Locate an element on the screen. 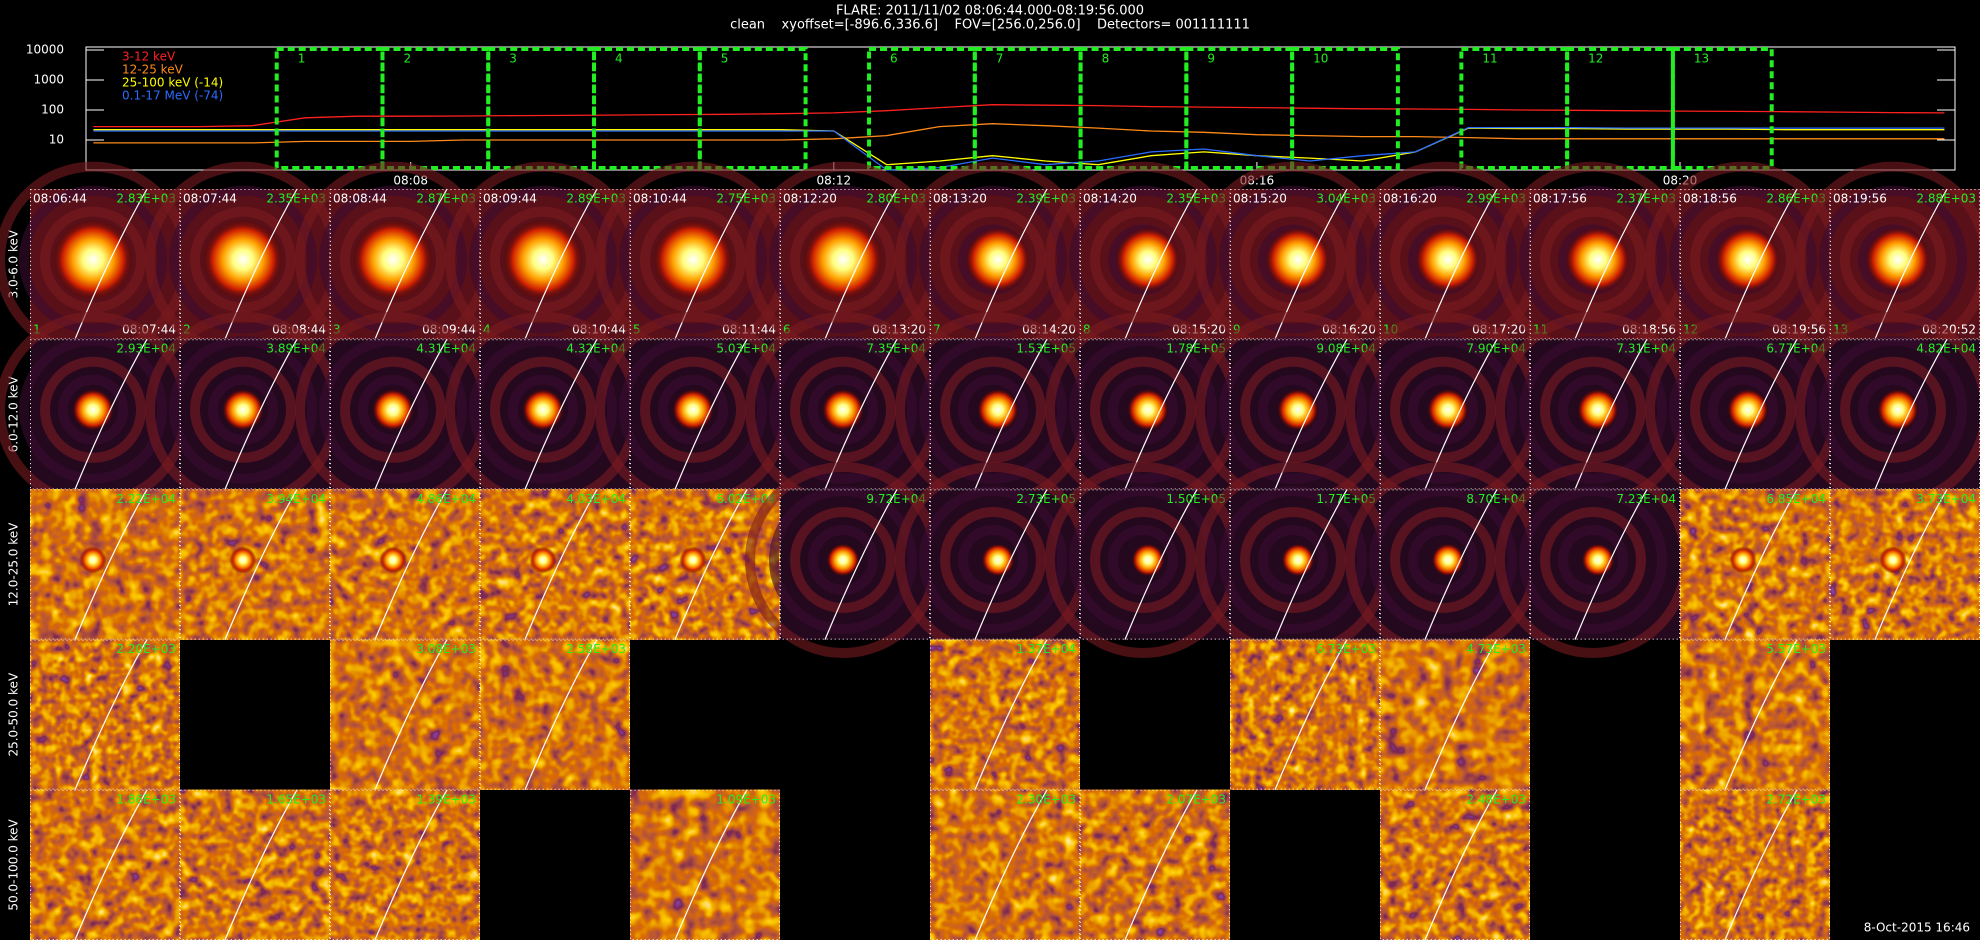 Image resolution: width=1980 pixels, height=940 pixels. image-panel: 7.23E+04 is located at coordinates (1593, 559).